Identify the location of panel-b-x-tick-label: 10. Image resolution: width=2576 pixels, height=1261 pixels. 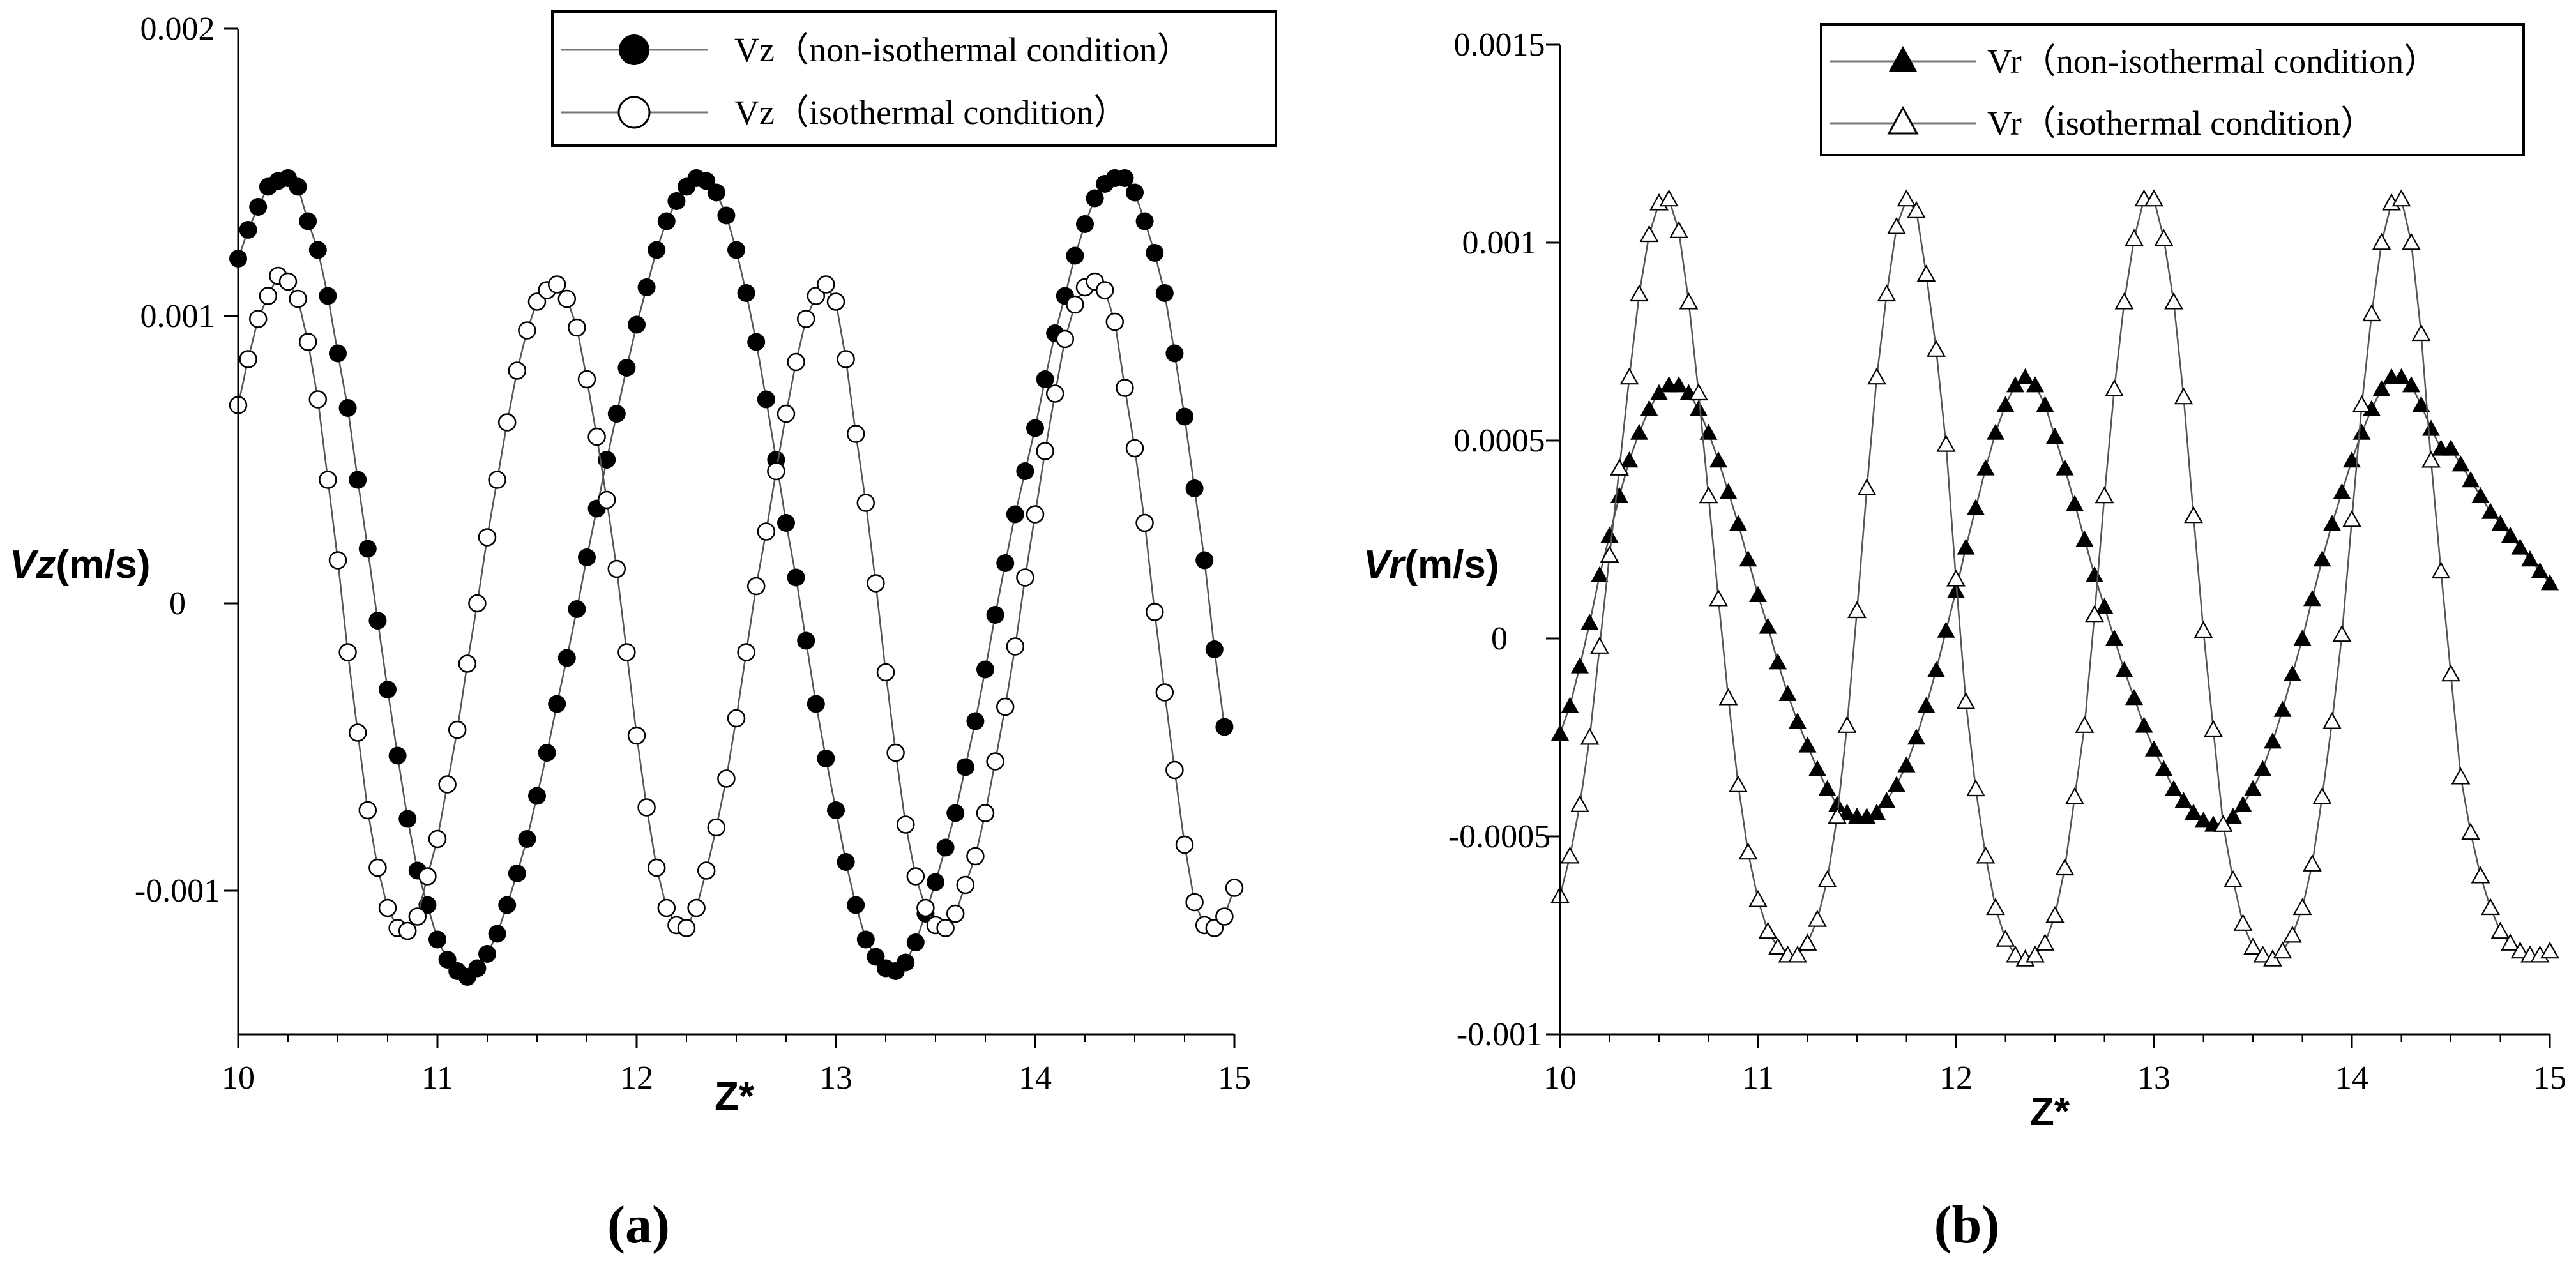
(1560, 1078).